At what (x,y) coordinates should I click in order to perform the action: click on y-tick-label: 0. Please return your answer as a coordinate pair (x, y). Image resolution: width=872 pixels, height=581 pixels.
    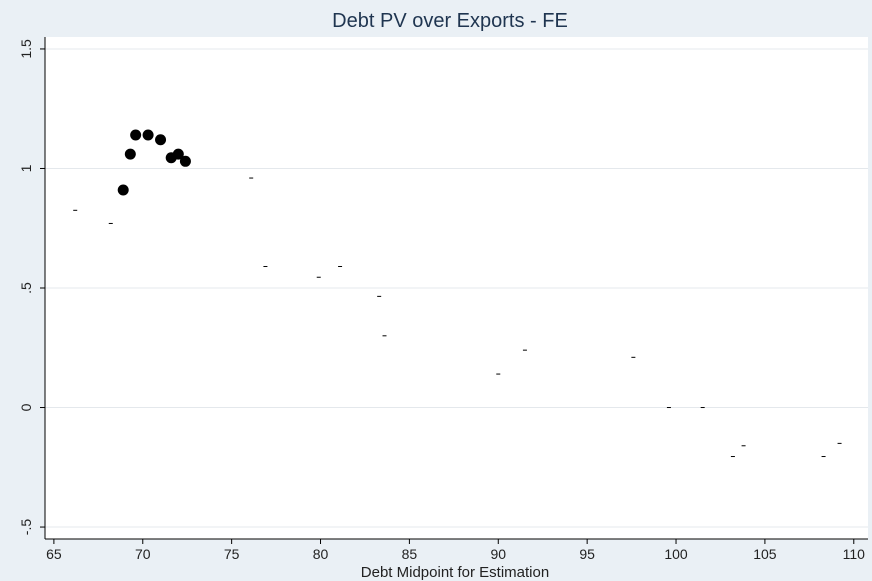
    Looking at the image, I should click on (26, 407).